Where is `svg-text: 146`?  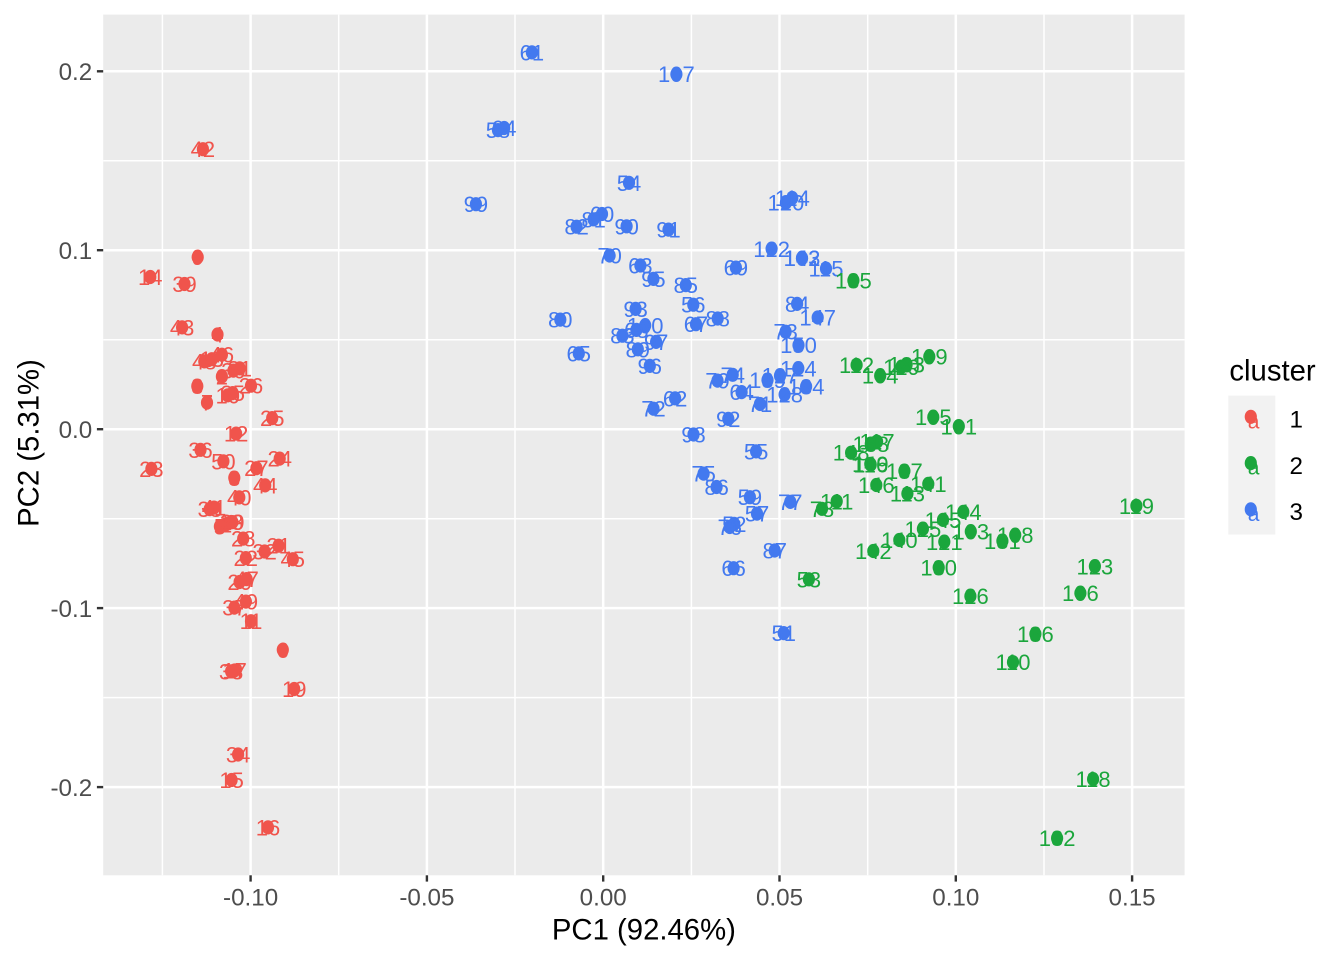 svg-text: 146 is located at coordinates (876, 485).